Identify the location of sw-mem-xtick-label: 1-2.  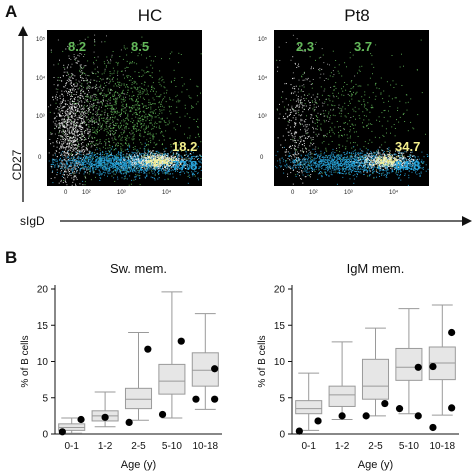
(105, 446).